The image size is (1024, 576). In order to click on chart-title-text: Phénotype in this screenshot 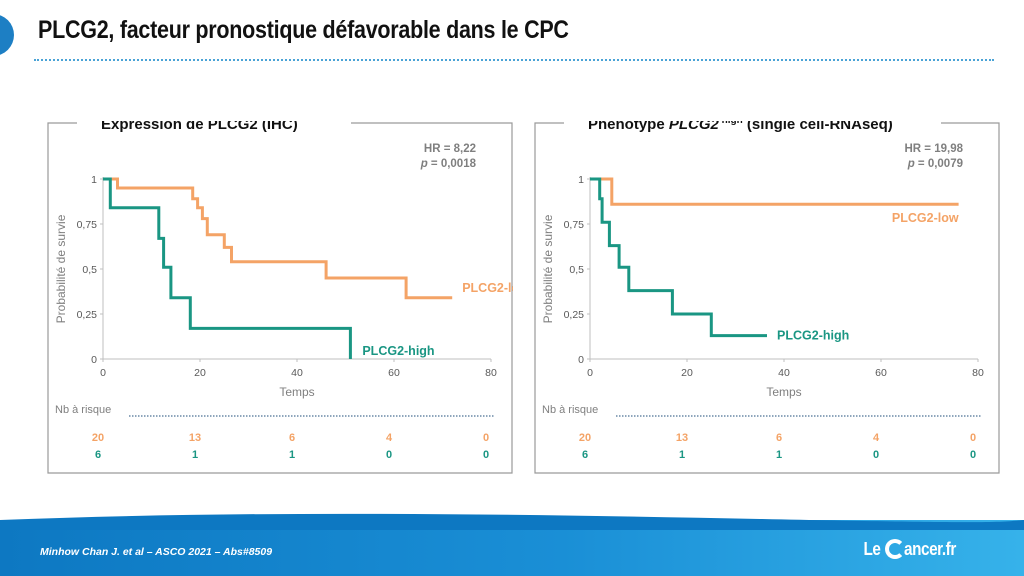, I will do `click(628, 127)`.